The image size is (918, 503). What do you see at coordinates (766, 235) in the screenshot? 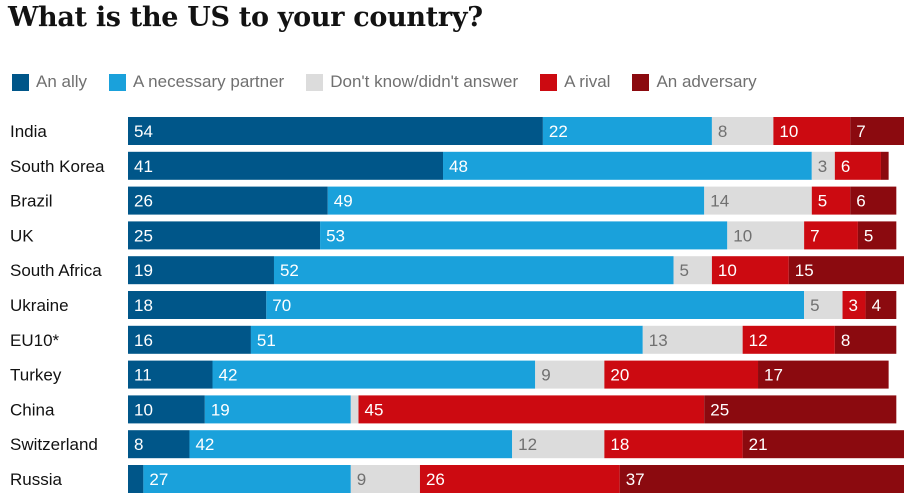
I see `bar-uk-don-t-know-didn-t-answer` at bounding box center [766, 235].